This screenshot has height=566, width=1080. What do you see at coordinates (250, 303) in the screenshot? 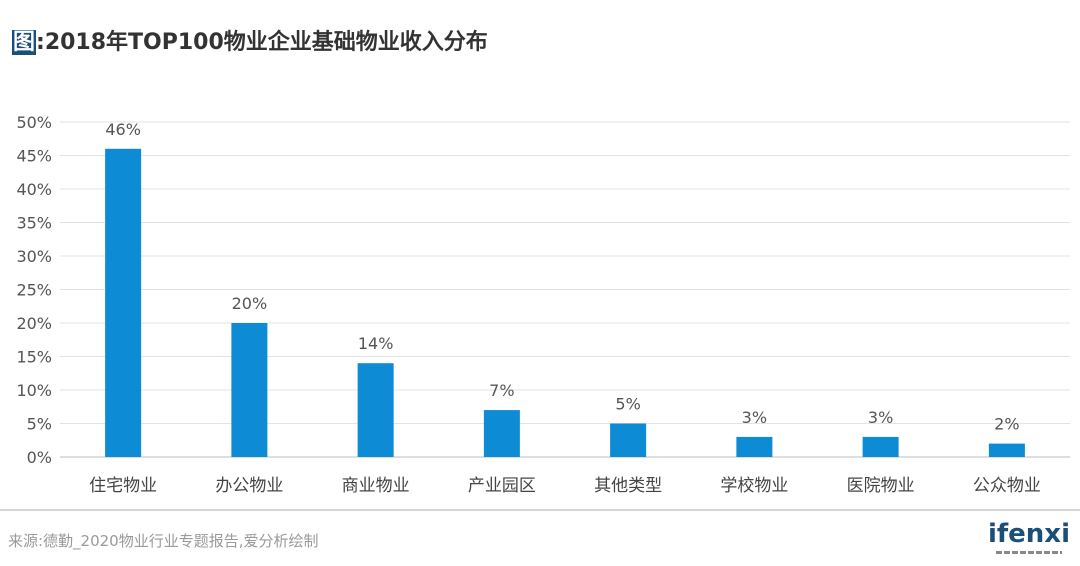
I see `data-label: 20%` at bounding box center [250, 303].